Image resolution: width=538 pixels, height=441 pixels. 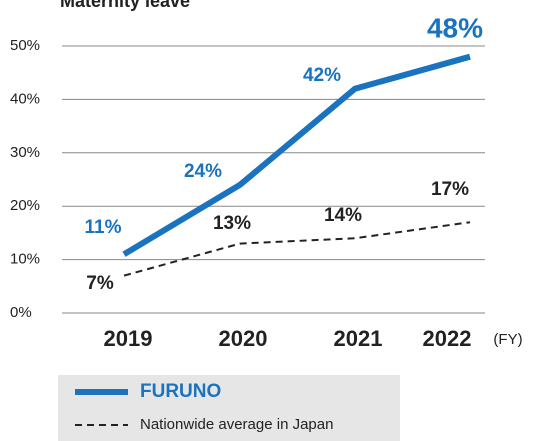 I want to click on y-tick-label: 30%, so click(x=25, y=152).